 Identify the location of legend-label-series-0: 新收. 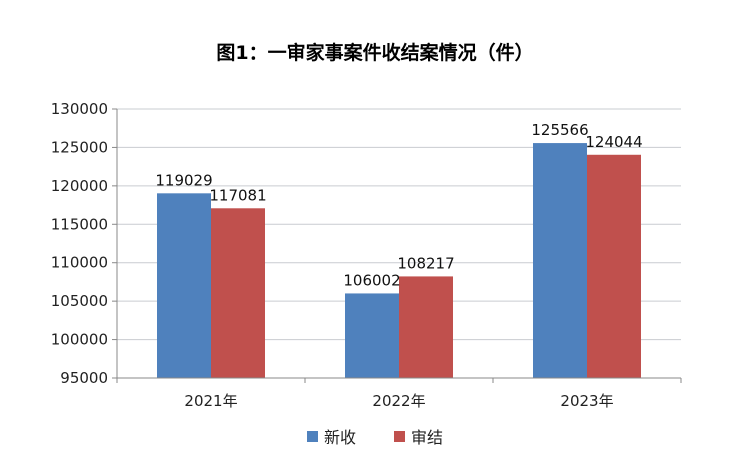
(339, 437).